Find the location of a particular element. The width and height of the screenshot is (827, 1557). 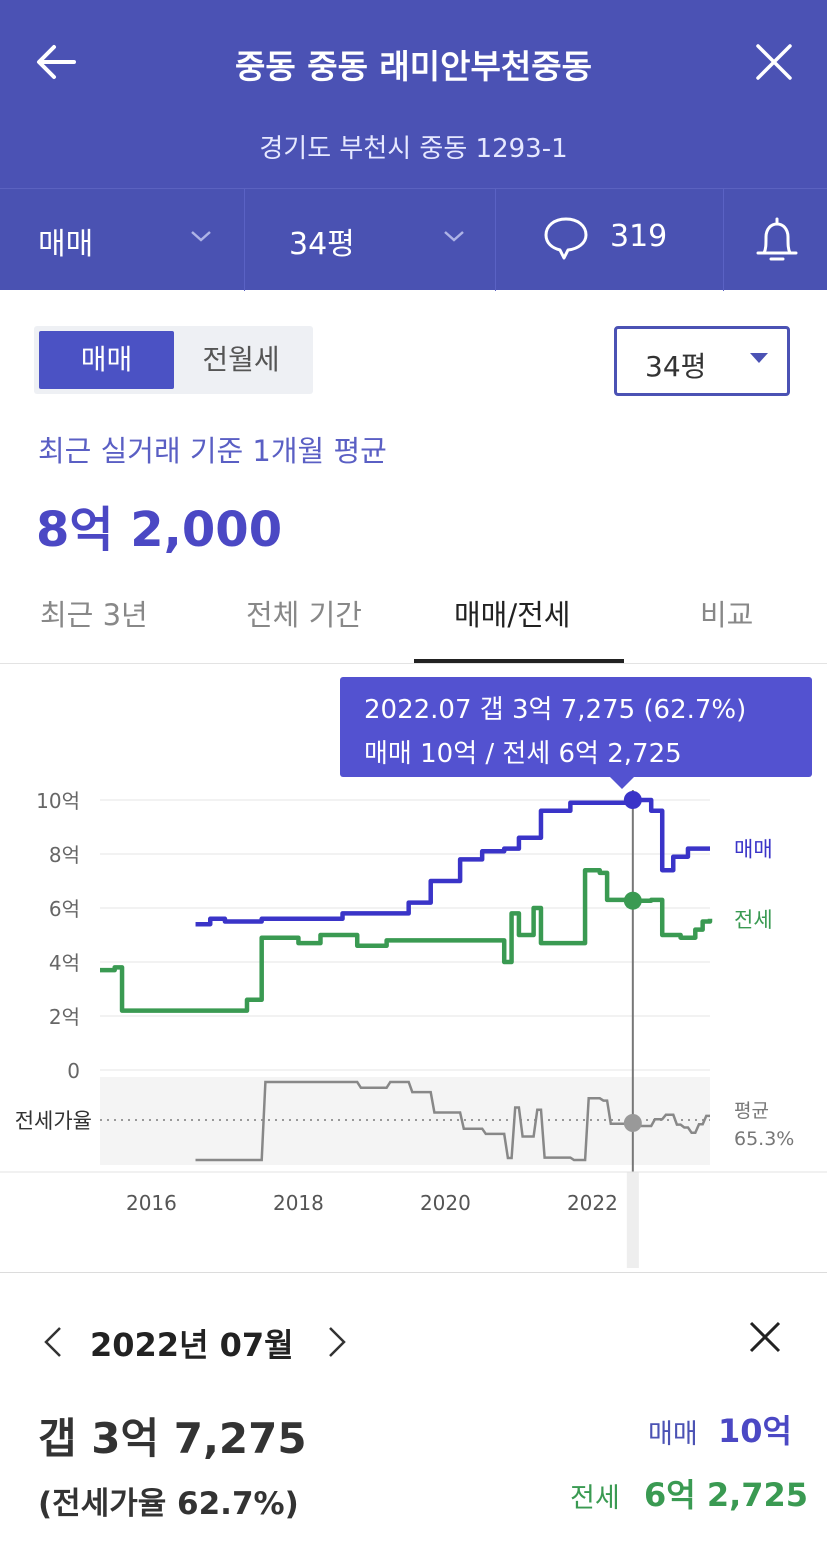

y-tick-label: 4억 is located at coordinates (64, 963).